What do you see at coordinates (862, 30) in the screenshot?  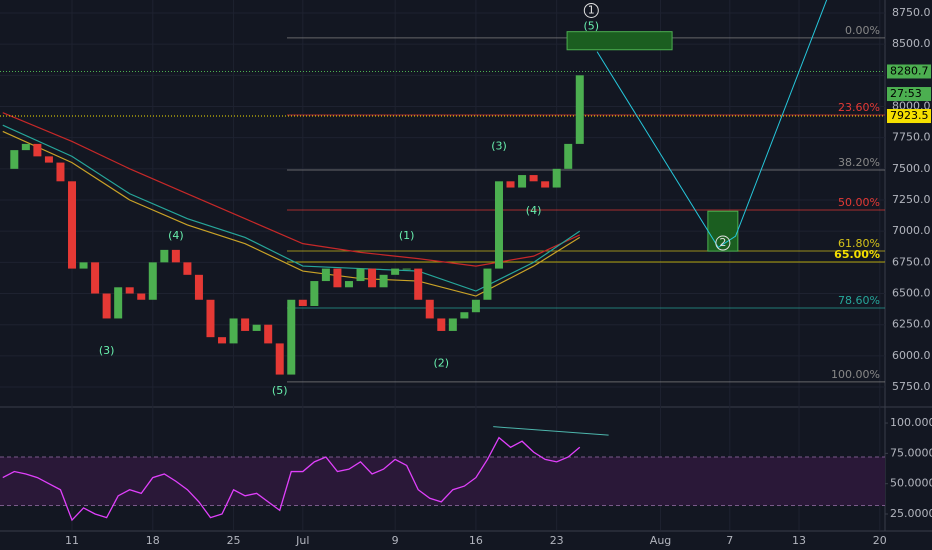 I see `fib-label: 0.00%` at bounding box center [862, 30].